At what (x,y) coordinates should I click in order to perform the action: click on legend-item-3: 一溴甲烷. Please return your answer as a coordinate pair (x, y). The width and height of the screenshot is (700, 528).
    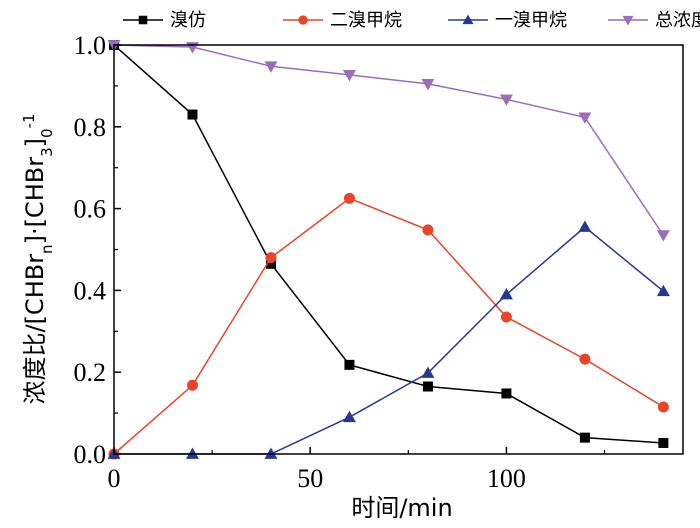
    Looking at the image, I should click on (507, 20).